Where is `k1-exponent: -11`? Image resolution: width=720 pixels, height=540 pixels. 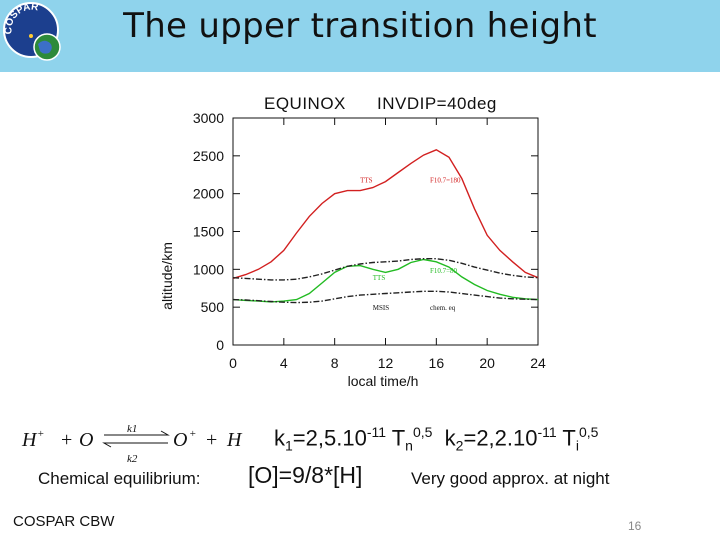 k1-exponent: -11 is located at coordinates (376, 432).